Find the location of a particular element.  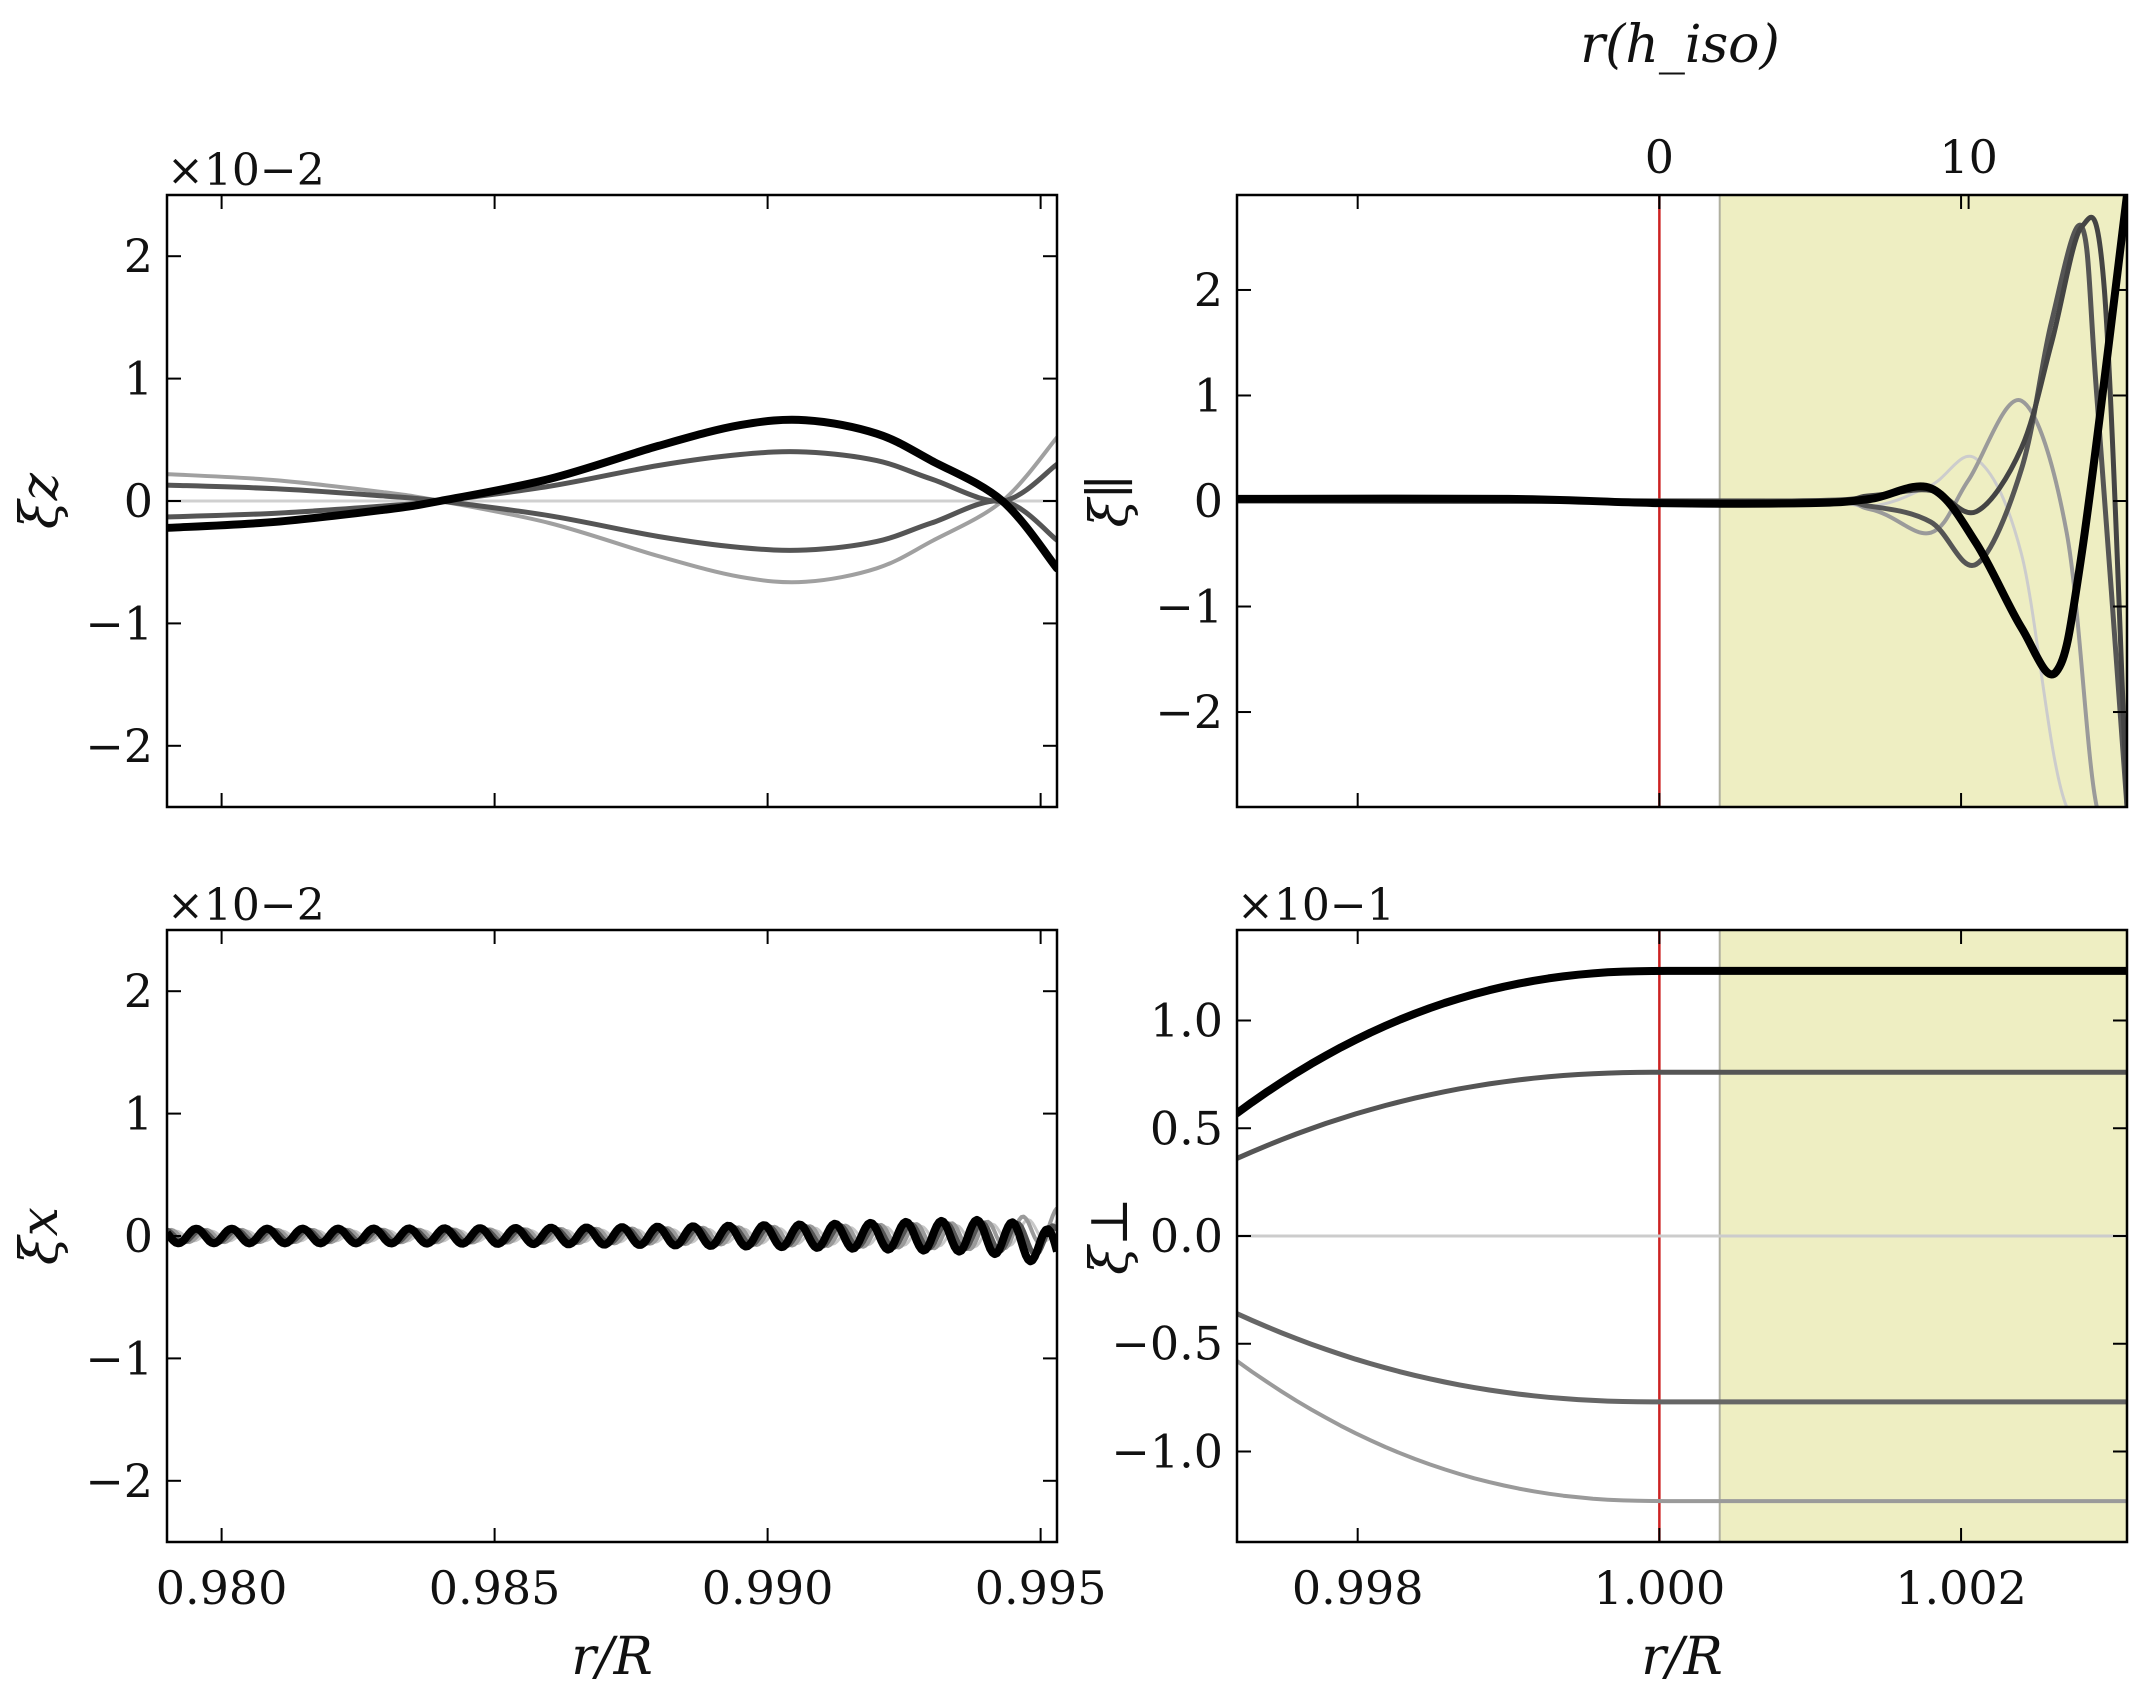

axis-multiplier: ×10−1 is located at coordinates (1316, 905).